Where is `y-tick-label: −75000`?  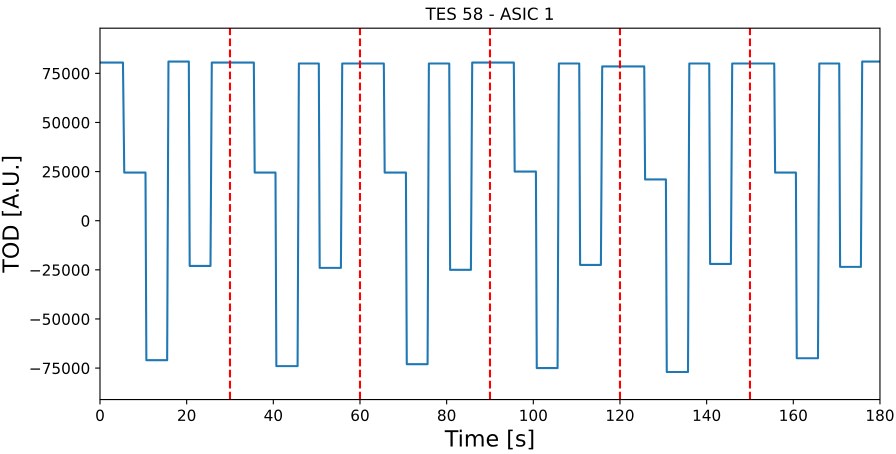 y-tick-label: −75000 is located at coordinates (60, 368).